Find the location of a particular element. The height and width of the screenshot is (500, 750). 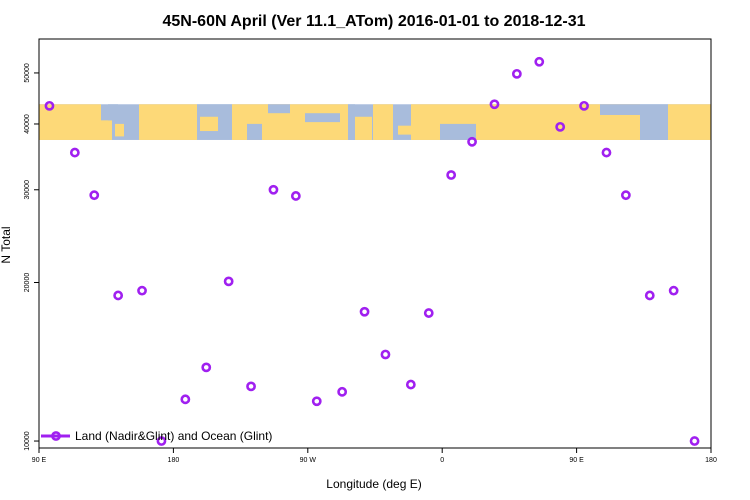

y-axis-label: N Total is located at coordinates (6, 244).